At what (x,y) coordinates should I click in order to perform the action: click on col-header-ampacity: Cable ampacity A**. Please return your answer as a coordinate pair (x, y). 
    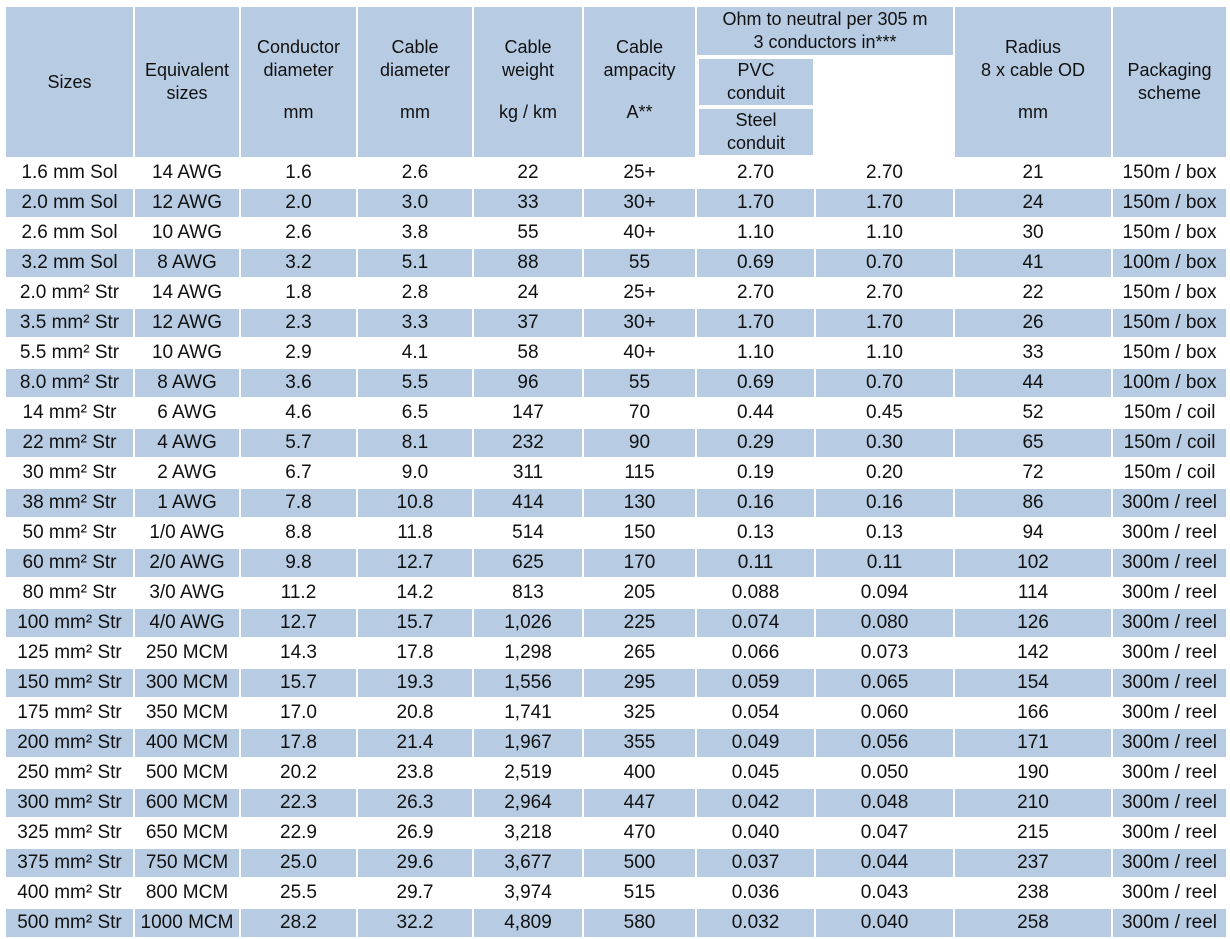
    Looking at the image, I should click on (639, 82).